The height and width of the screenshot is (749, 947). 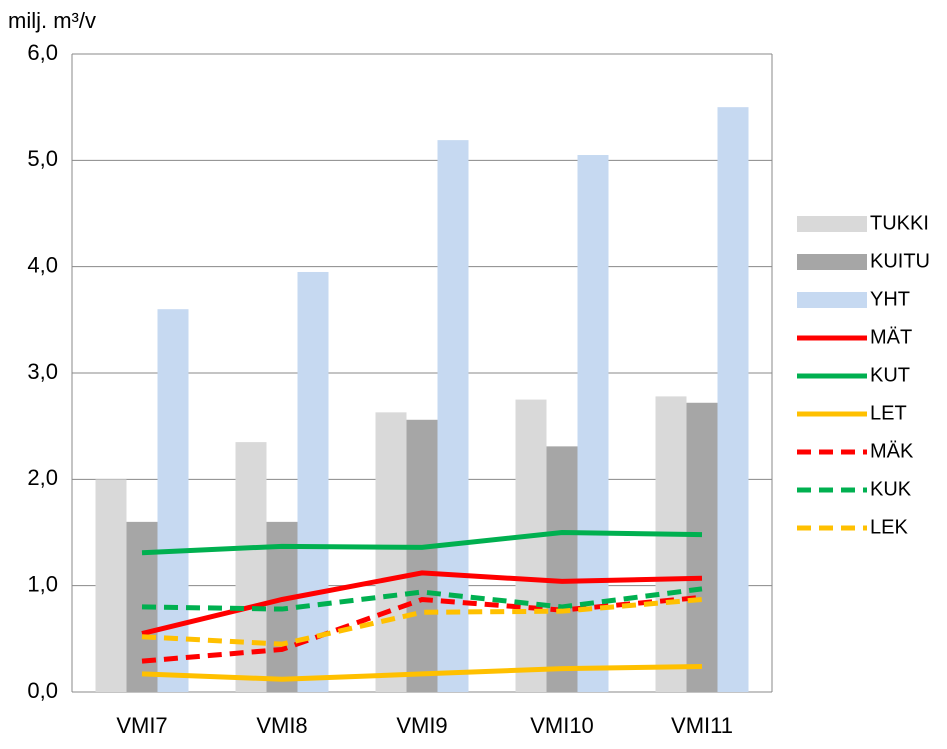 What do you see at coordinates (900, 261) in the screenshot?
I see `legend-label: KUITU` at bounding box center [900, 261].